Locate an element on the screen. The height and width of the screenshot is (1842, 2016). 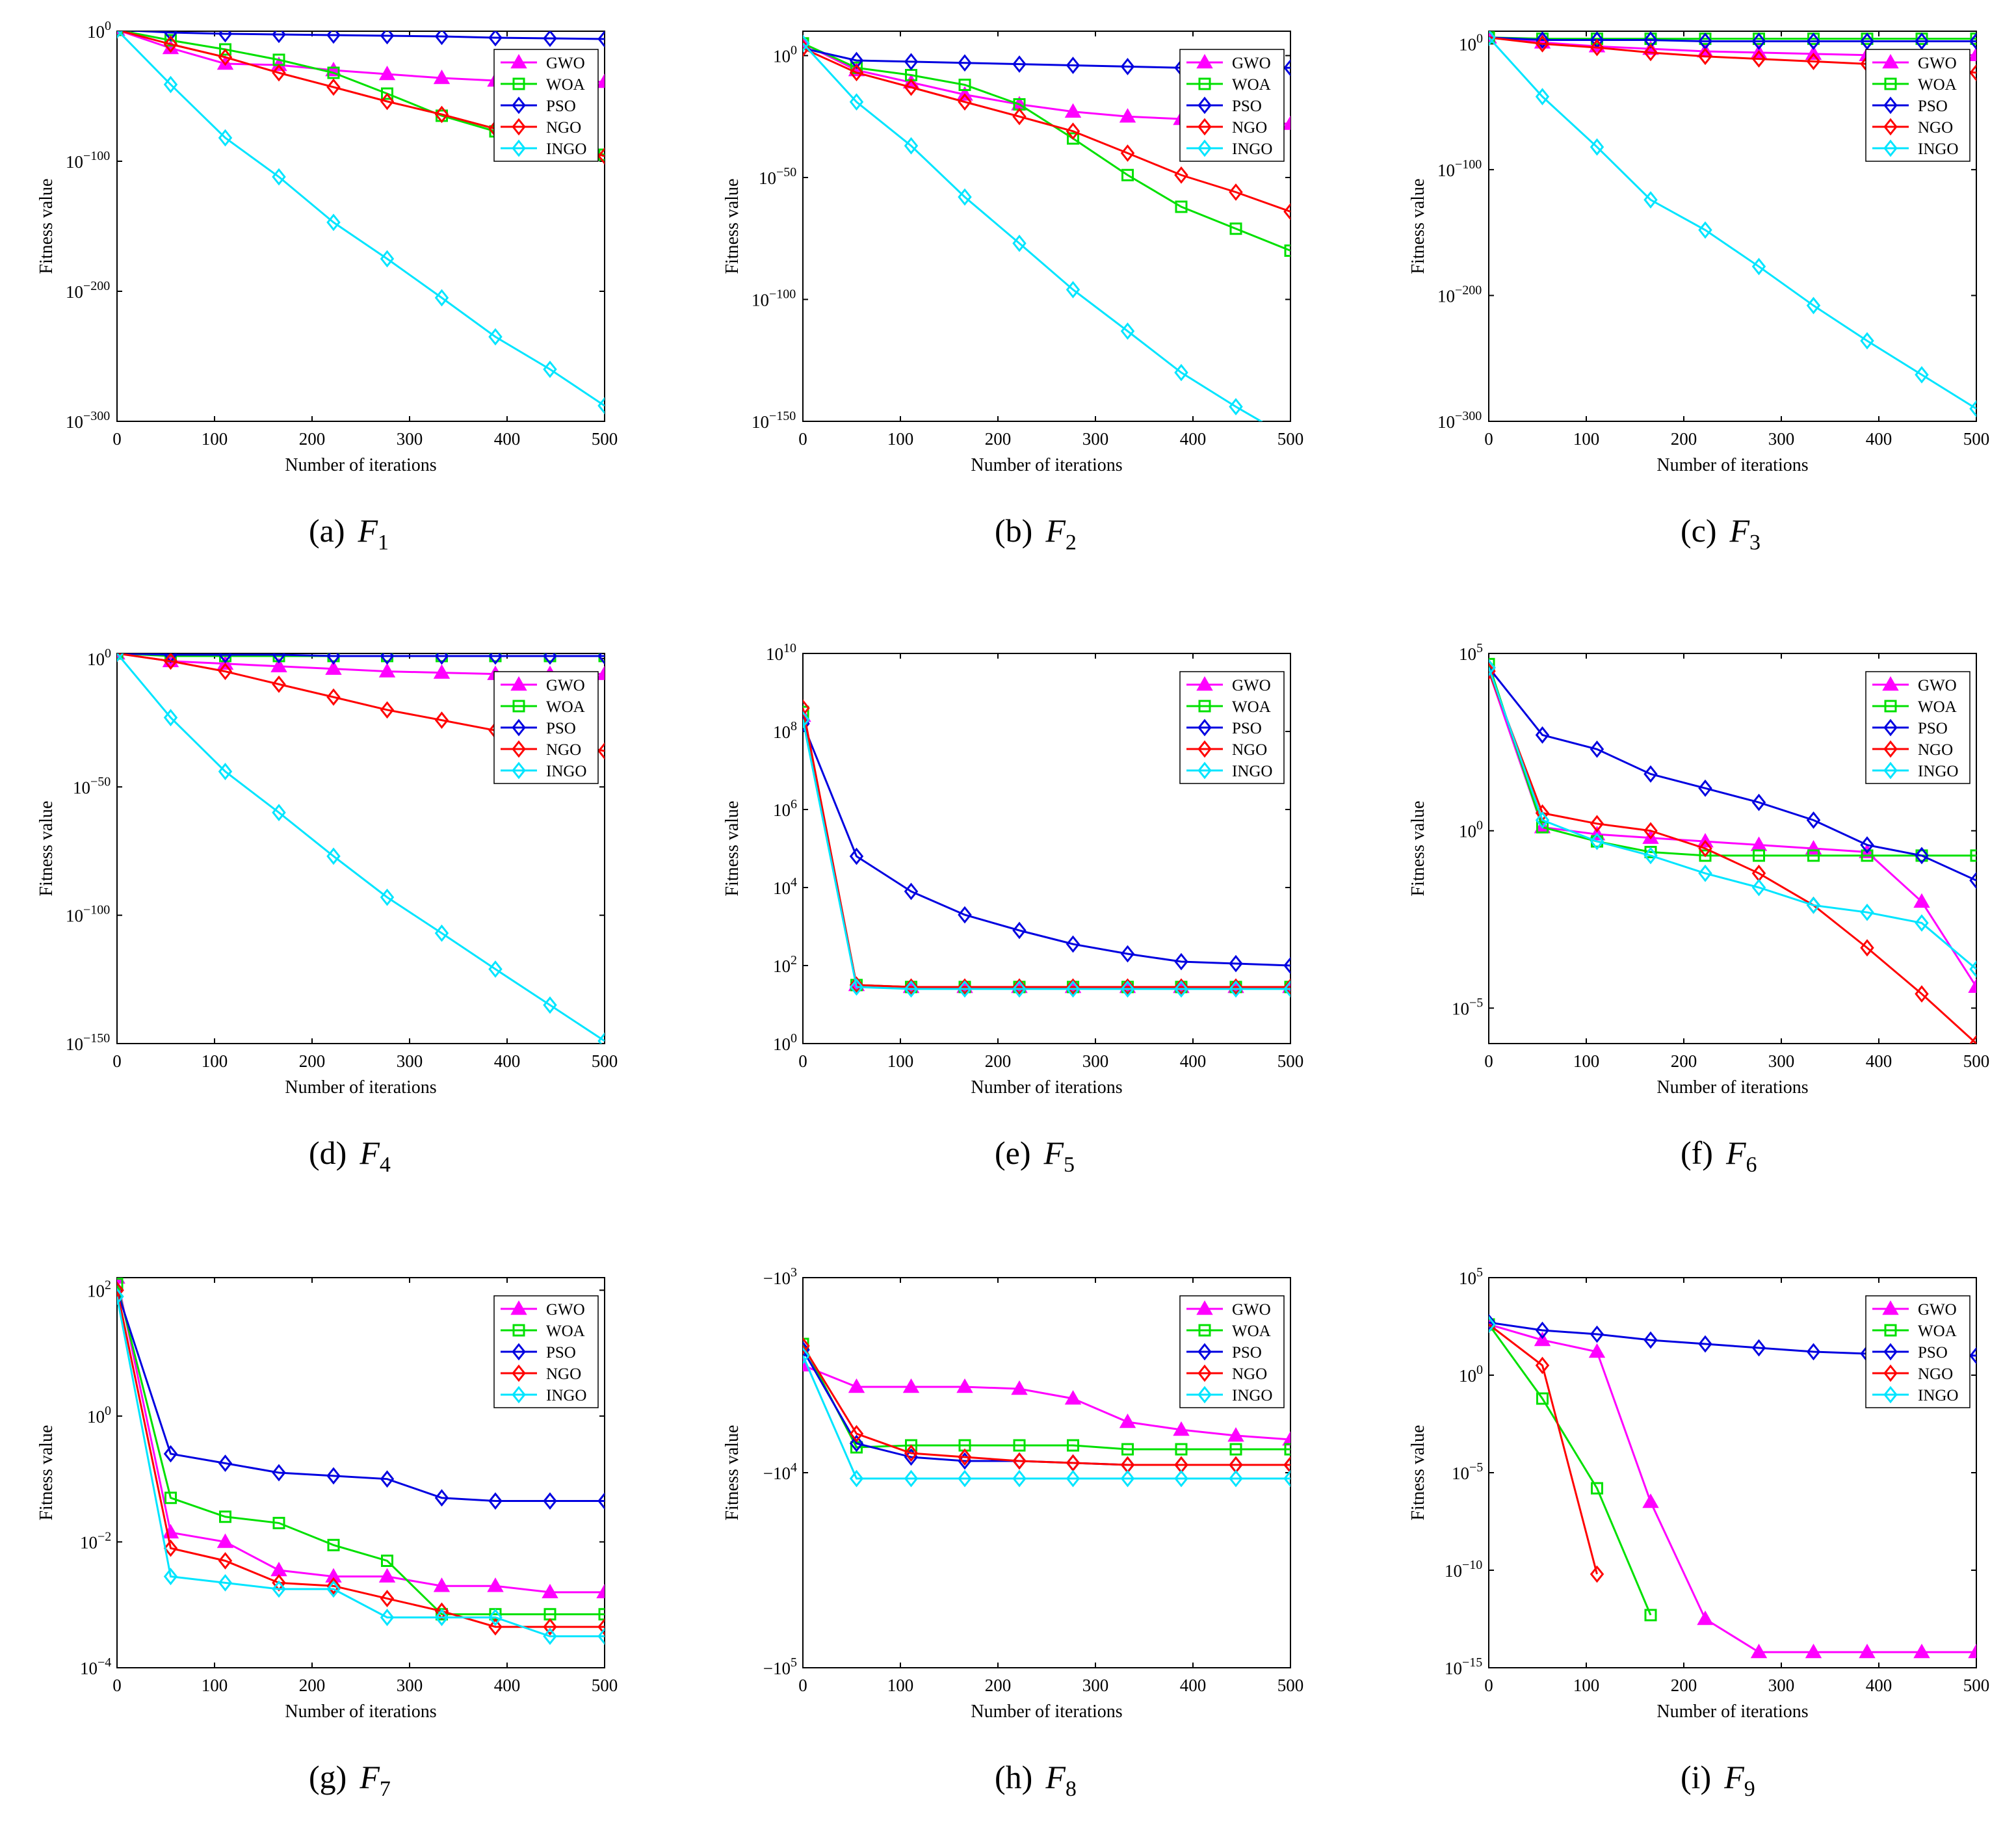
y-tick-exponent: −15 is located at coordinates (1472, 1662).